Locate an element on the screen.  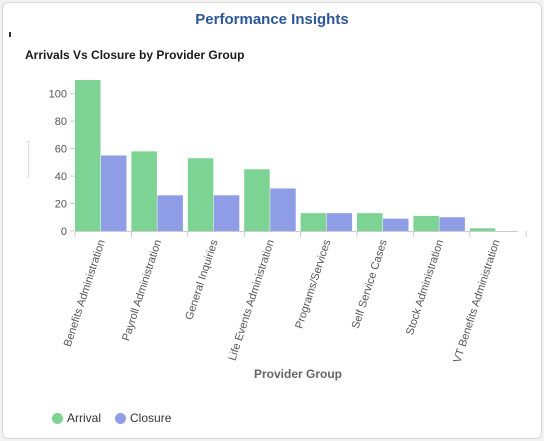
y-tick-label: 60 is located at coordinates (61, 150).